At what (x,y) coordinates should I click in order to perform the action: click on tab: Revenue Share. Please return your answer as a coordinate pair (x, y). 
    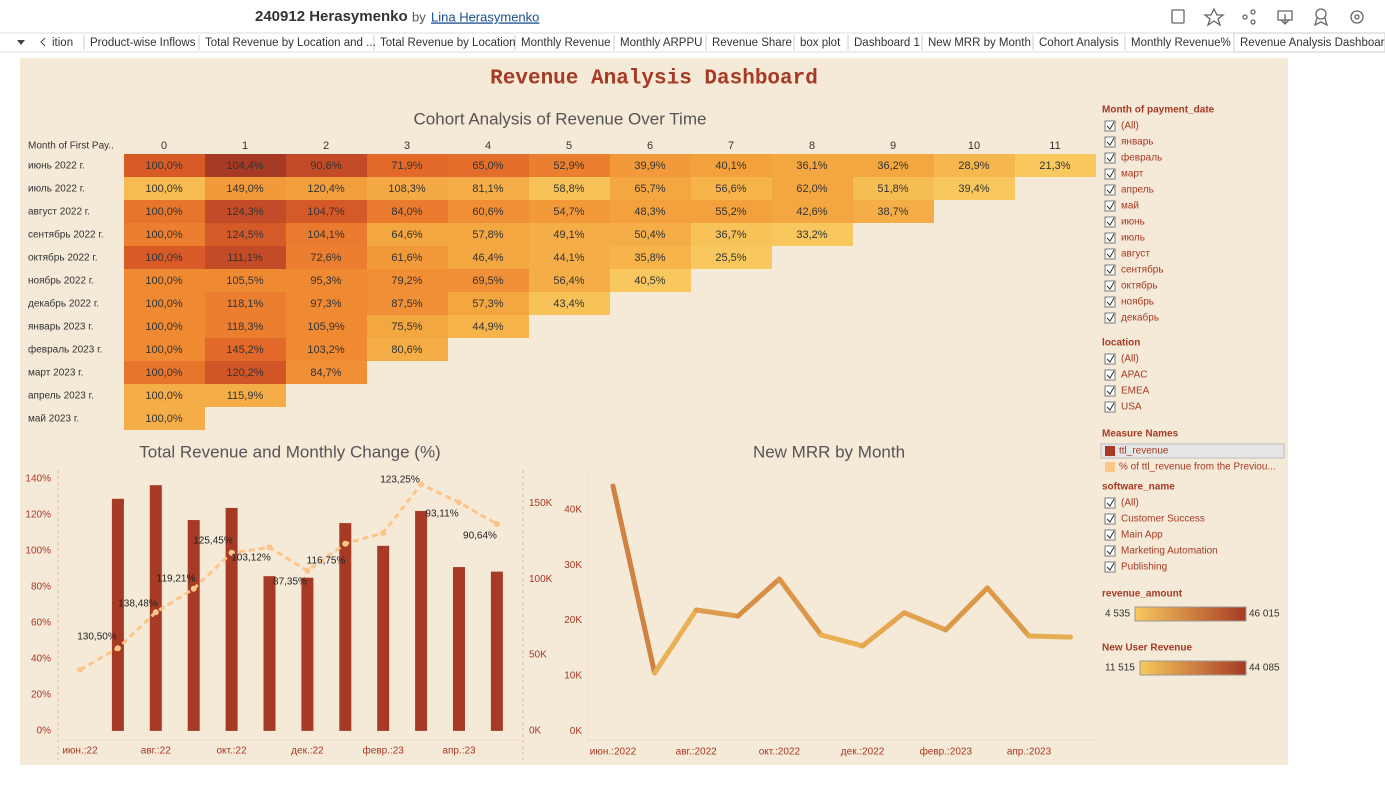
    Looking at the image, I should click on (752, 43).